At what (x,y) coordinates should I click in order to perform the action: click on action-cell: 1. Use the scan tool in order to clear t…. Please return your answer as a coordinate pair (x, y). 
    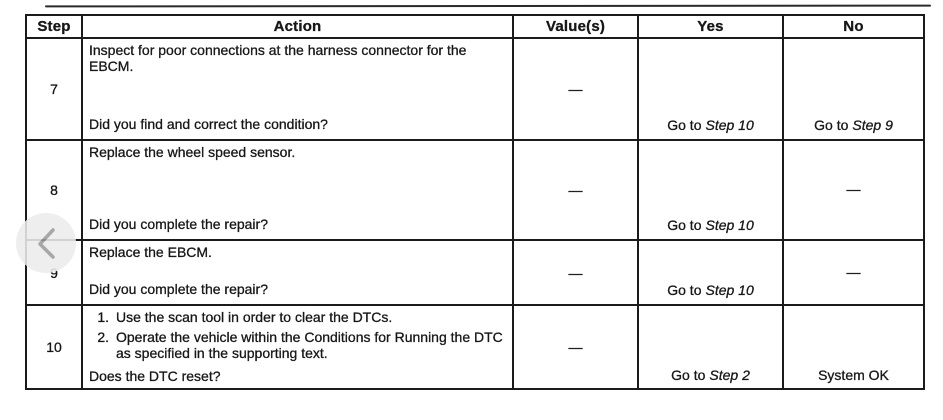
    Looking at the image, I should click on (297, 347).